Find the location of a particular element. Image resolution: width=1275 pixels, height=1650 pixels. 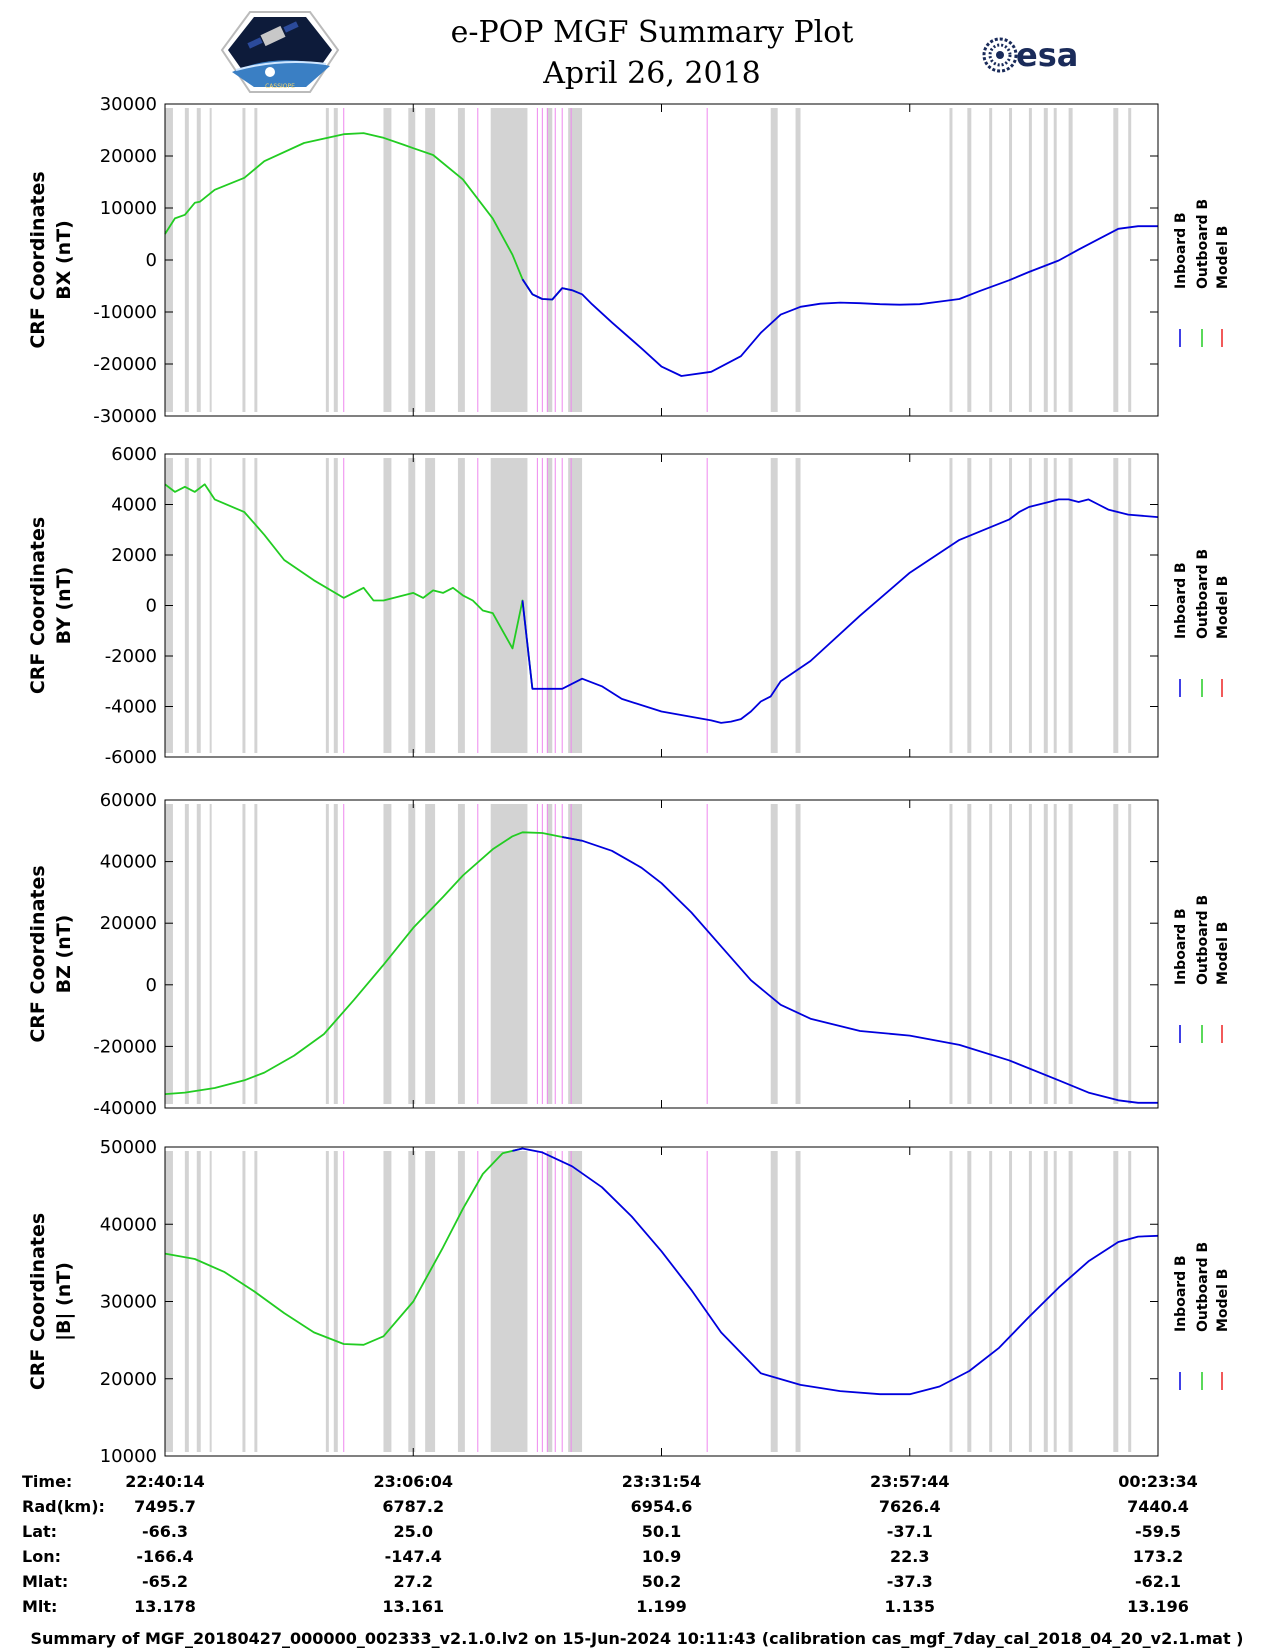

y-tick-label: 0 is located at coordinates (151, 260).